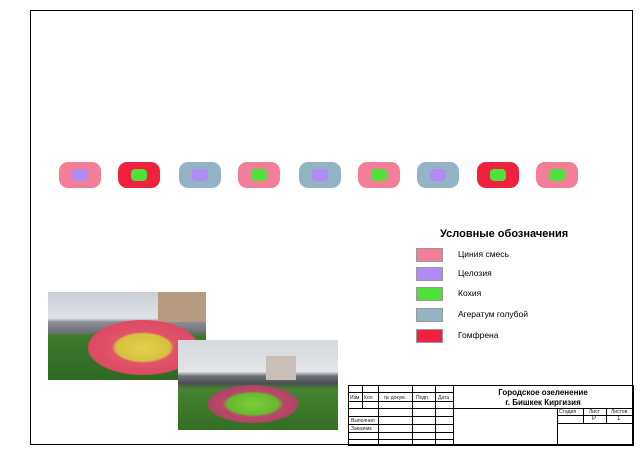  I want to click on legend-swatch-zinnia, so click(429, 255).